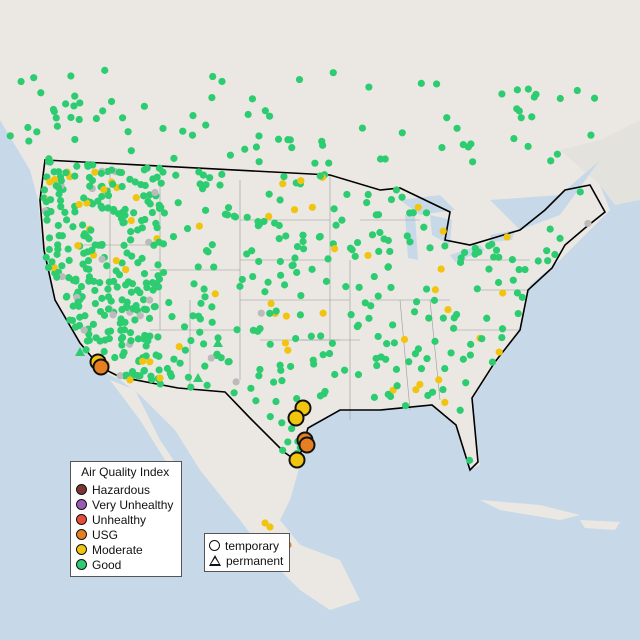 Image resolution: width=640 pixels, height=640 pixels. Describe the element at coordinates (105, 534) in the screenshot. I see `legend-label: USG` at that location.